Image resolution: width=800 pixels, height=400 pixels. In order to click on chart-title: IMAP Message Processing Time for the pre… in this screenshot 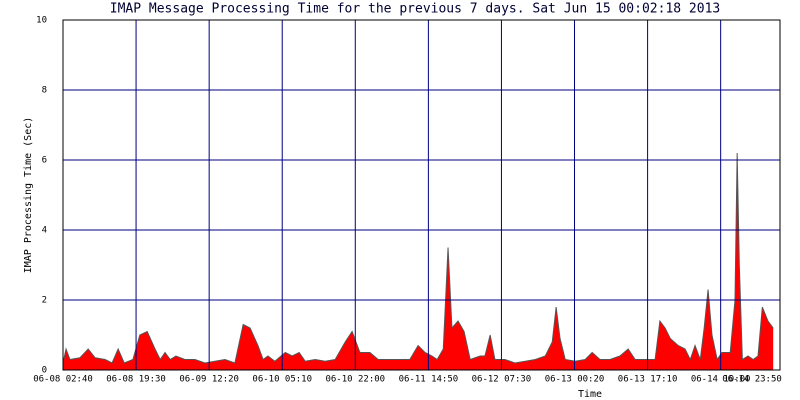, I will do `click(415, 9)`.